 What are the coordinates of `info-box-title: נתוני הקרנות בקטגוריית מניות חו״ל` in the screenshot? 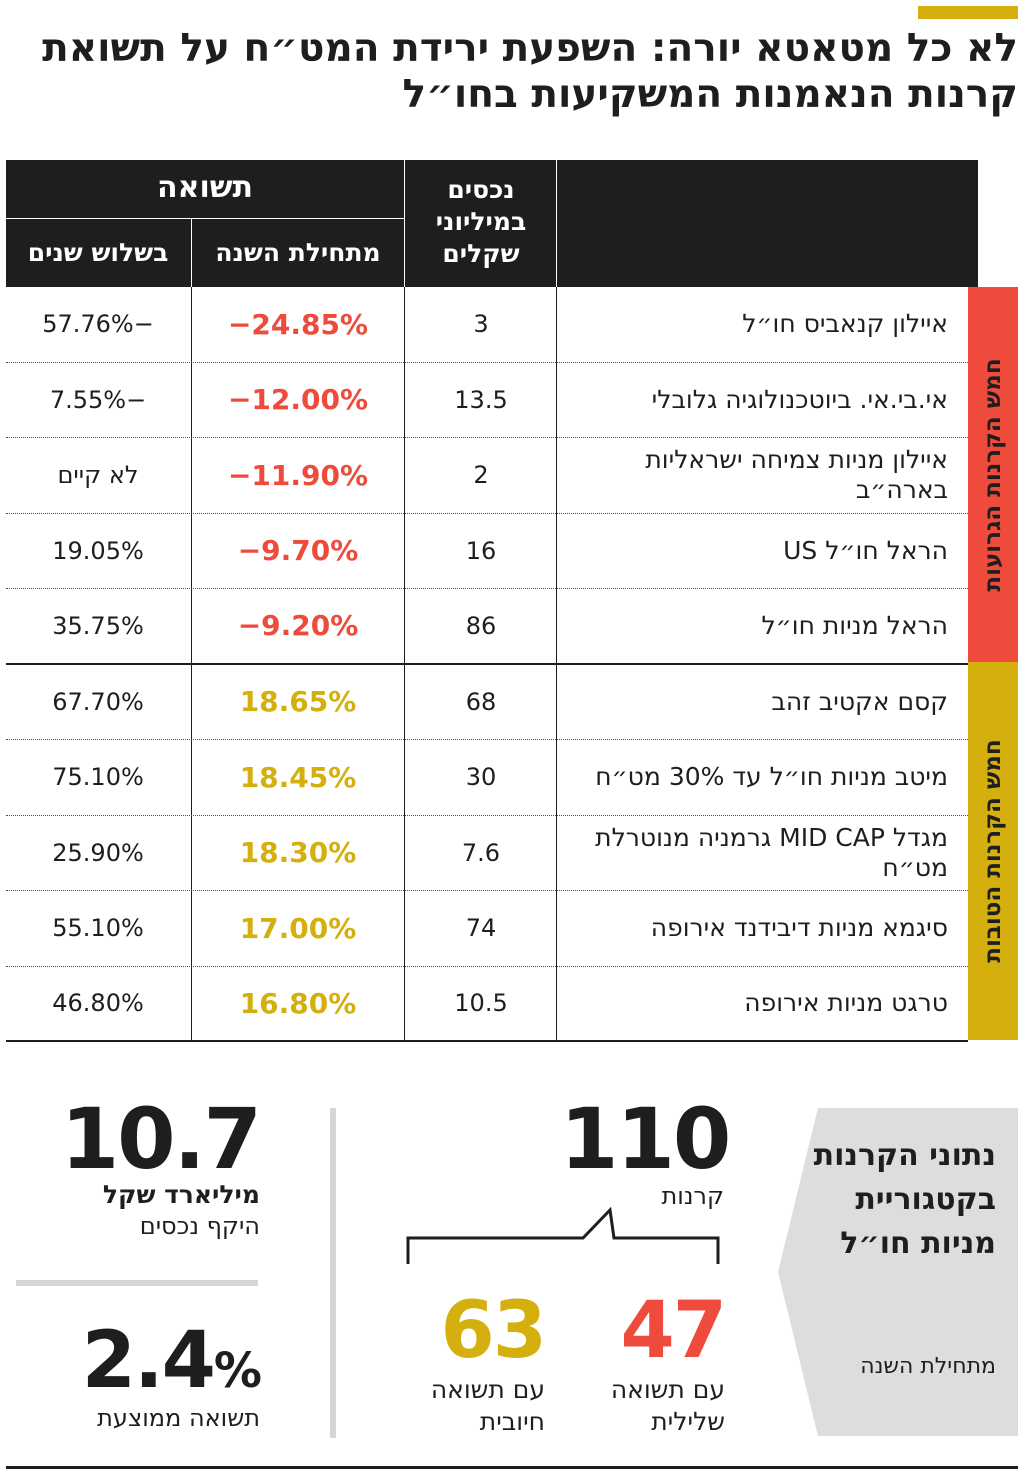 It's located at (904, 1199).